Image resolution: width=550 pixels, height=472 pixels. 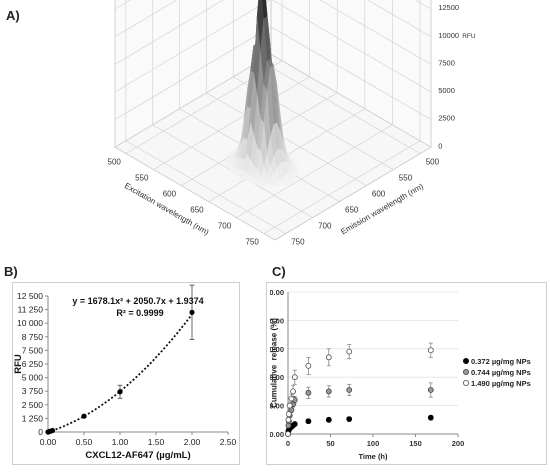 What do you see at coordinates (277, 292) in the screenshot?
I see `y-tick-label: 100.00` at bounding box center [277, 292].